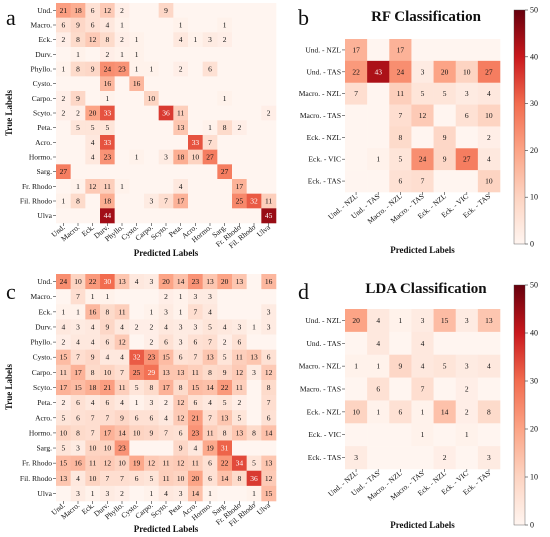 The width and height of the screenshot is (550, 537). I want to click on colorbar, so click(519, 405).